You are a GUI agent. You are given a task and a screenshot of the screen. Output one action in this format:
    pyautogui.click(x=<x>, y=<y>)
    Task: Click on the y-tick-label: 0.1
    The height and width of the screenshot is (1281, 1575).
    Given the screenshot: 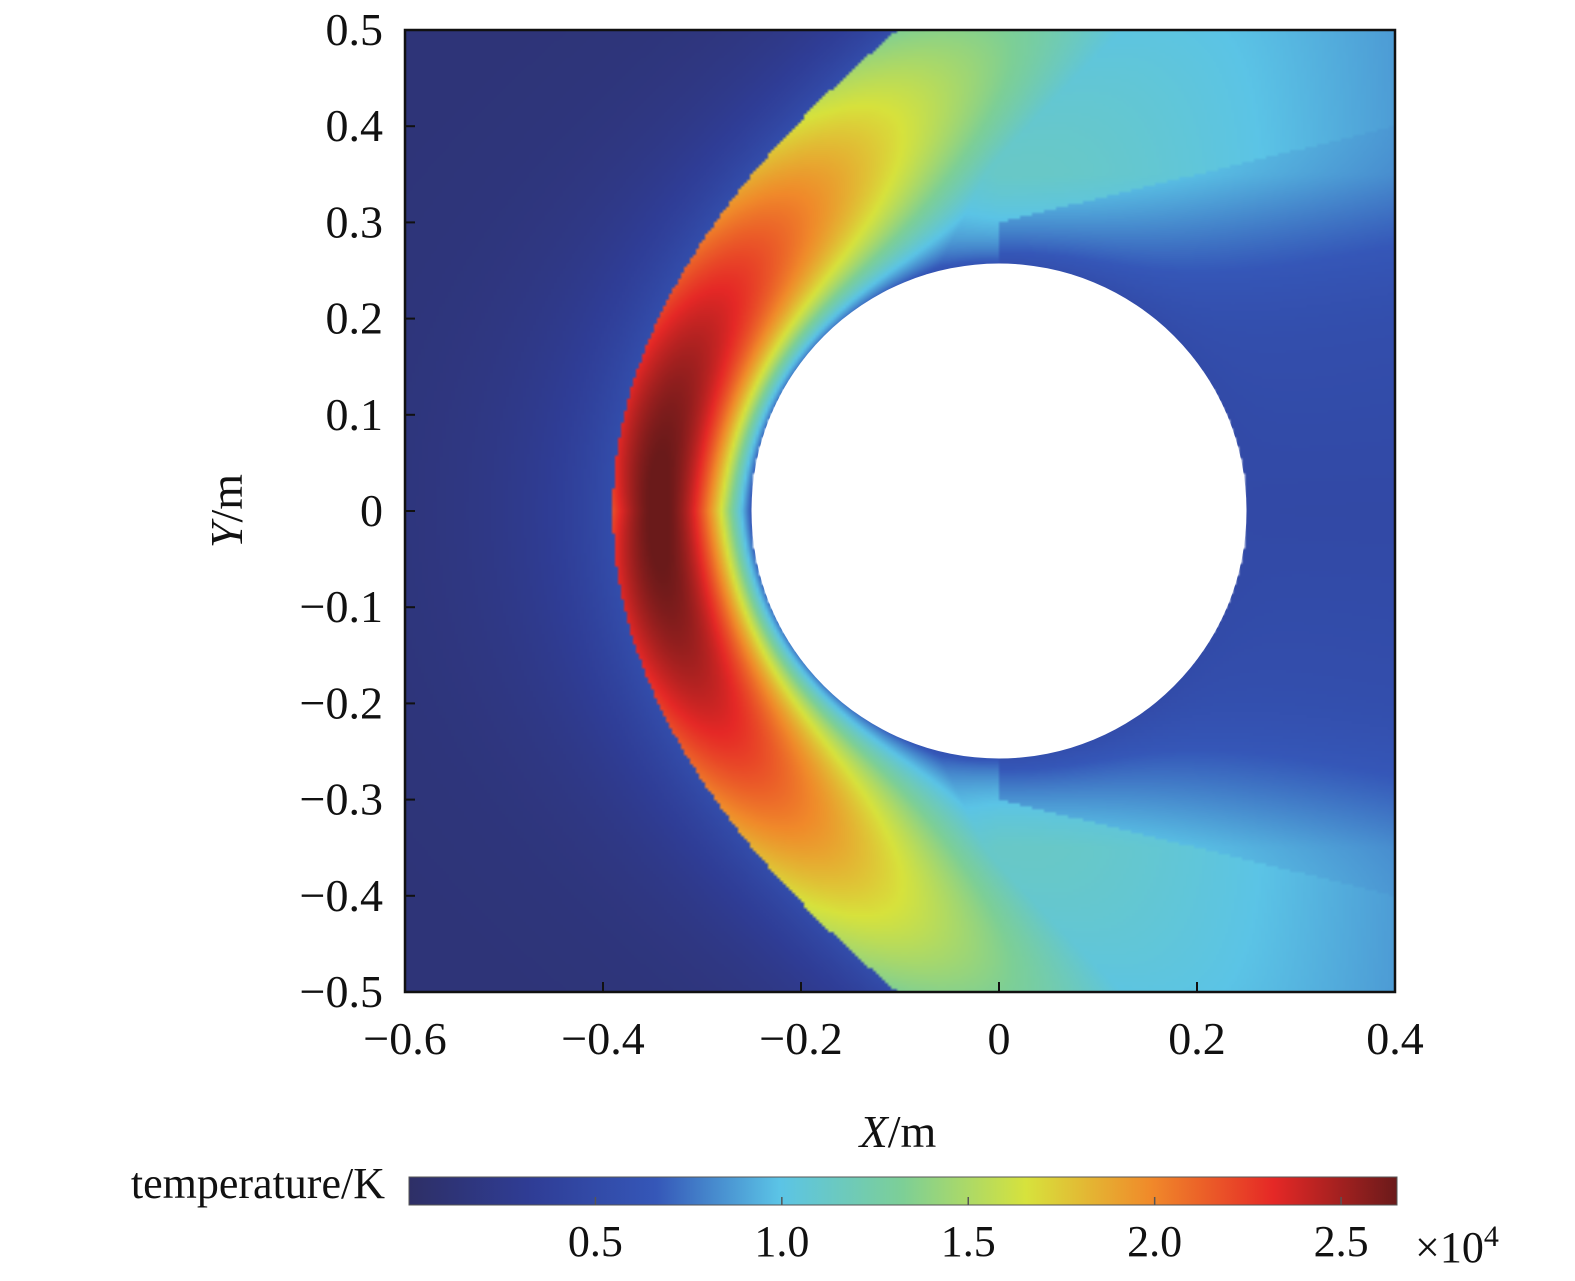 What is the action you would take?
    pyautogui.click(x=355, y=414)
    